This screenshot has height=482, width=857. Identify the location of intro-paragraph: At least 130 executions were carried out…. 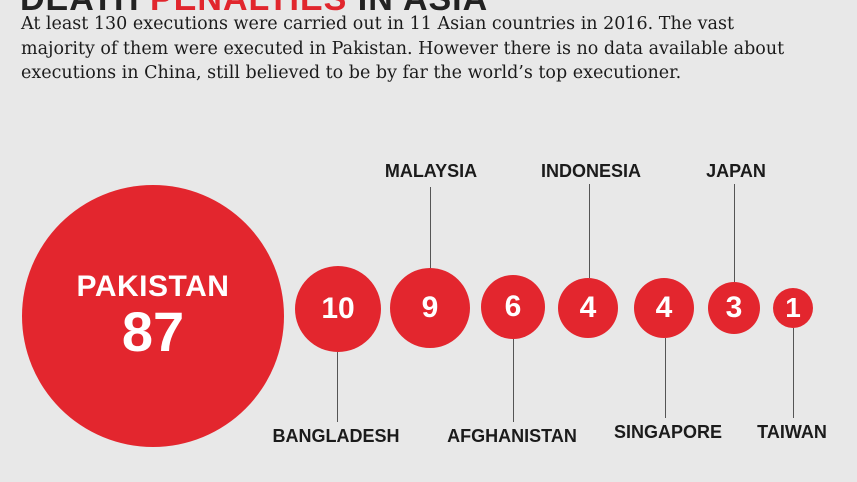
(431, 49).